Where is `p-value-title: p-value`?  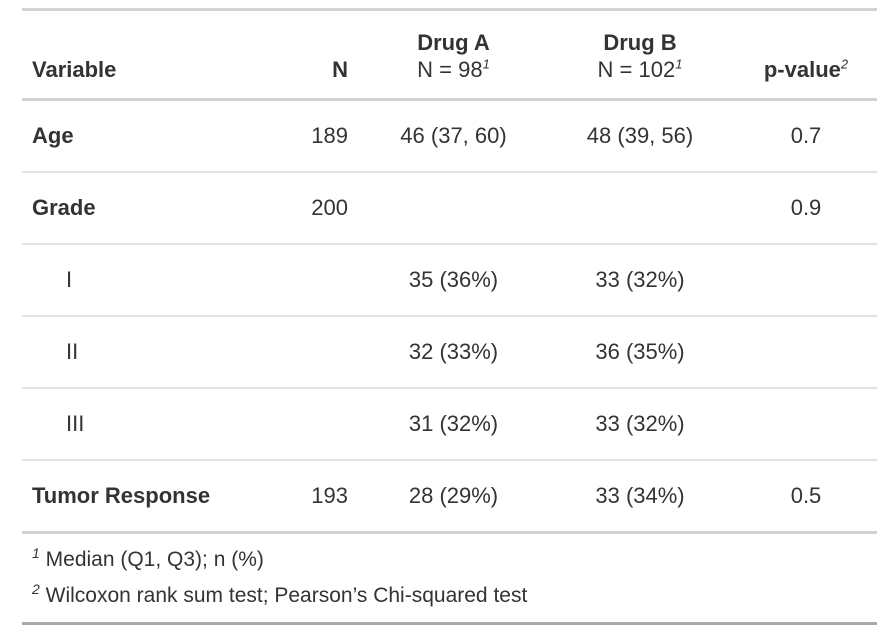
p-value-title: p-value is located at coordinates (802, 69).